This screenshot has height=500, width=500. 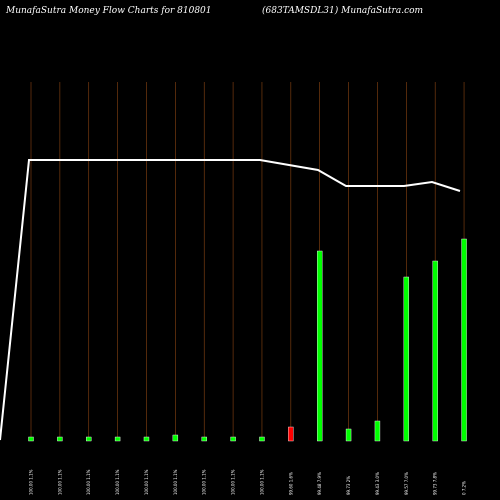 What do you see at coordinates (319, 483) in the screenshot?
I see `x-tick-label: 99.48 7.9%` at bounding box center [319, 483].